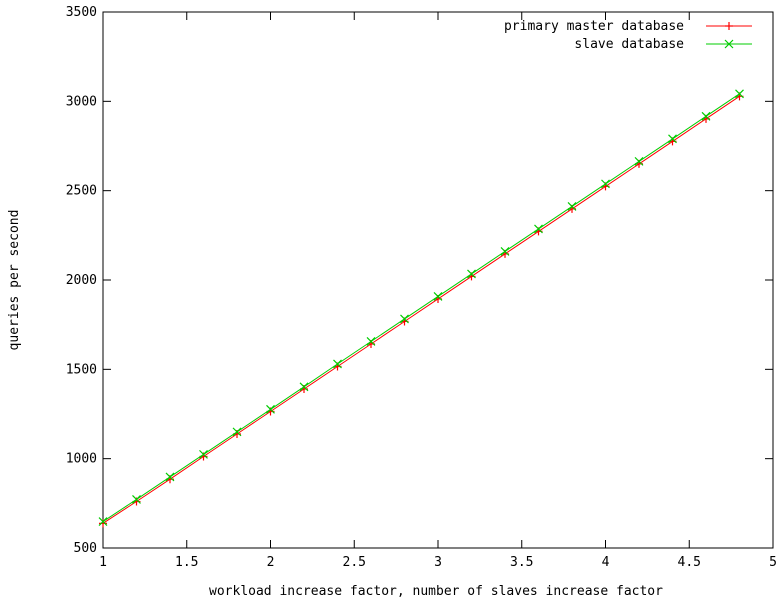 The height and width of the screenshot is (601, 778). I want to click on legend-label: slave database, so click(629, 44).